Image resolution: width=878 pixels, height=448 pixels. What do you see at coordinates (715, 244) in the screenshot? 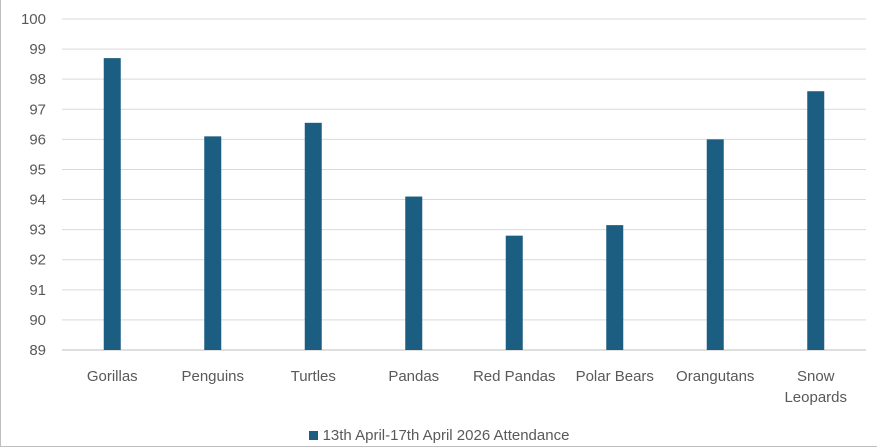
I see `bar-orangutans` at bounding box center [715, 244].